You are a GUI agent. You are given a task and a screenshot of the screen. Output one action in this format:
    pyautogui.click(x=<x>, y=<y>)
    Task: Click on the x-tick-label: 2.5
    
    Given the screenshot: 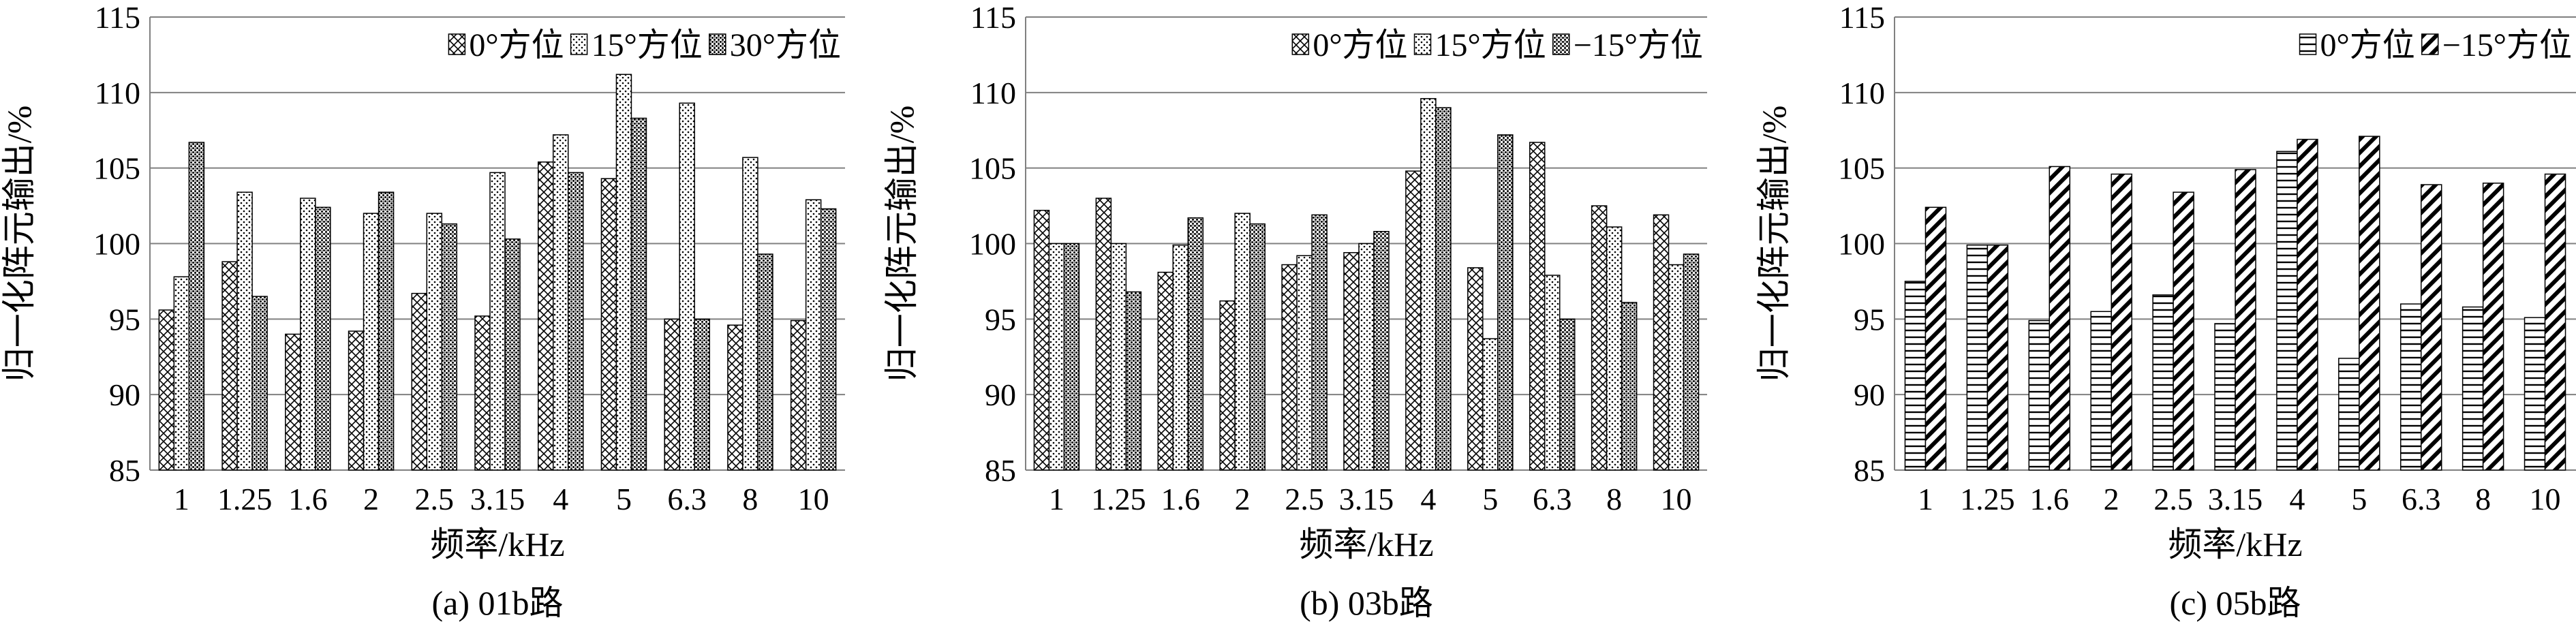 What is the action you would take?
    pyautogui.click(x=2173, y=499)
    